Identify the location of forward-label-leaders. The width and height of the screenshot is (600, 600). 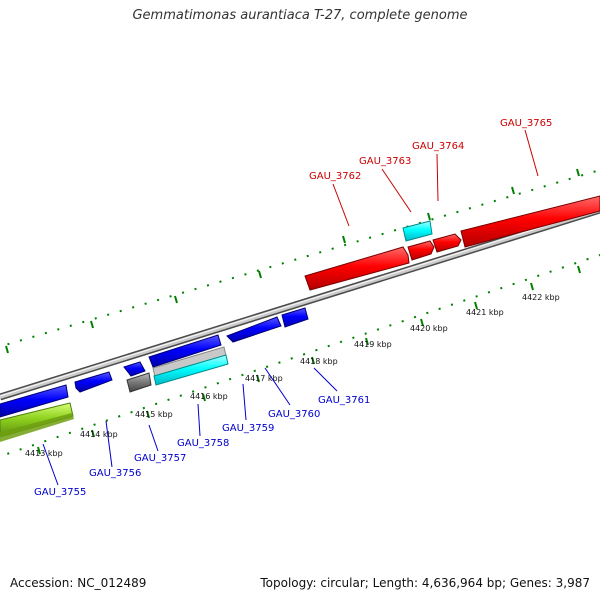
(435, 178).